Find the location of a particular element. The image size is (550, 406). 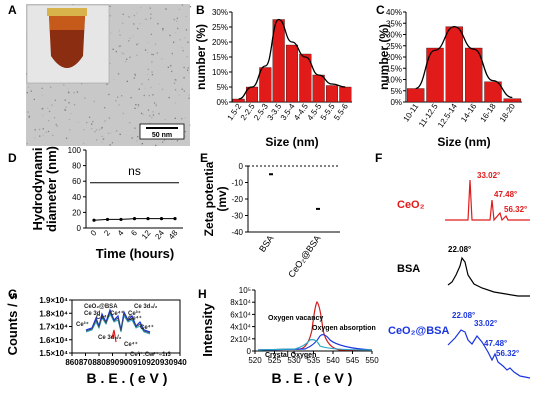

panel-letter-h: H is located at coordinates (202, 294).